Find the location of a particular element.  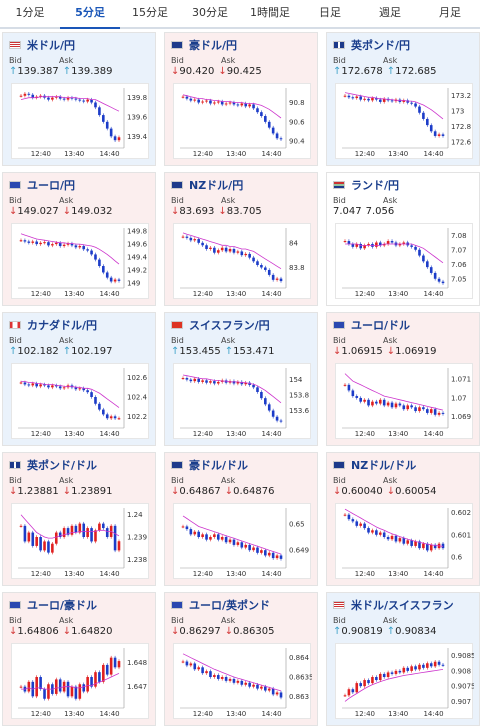

mini-chart: 84 83.8 12:40 13:40 14:40 is located at coordinates (242, 261).